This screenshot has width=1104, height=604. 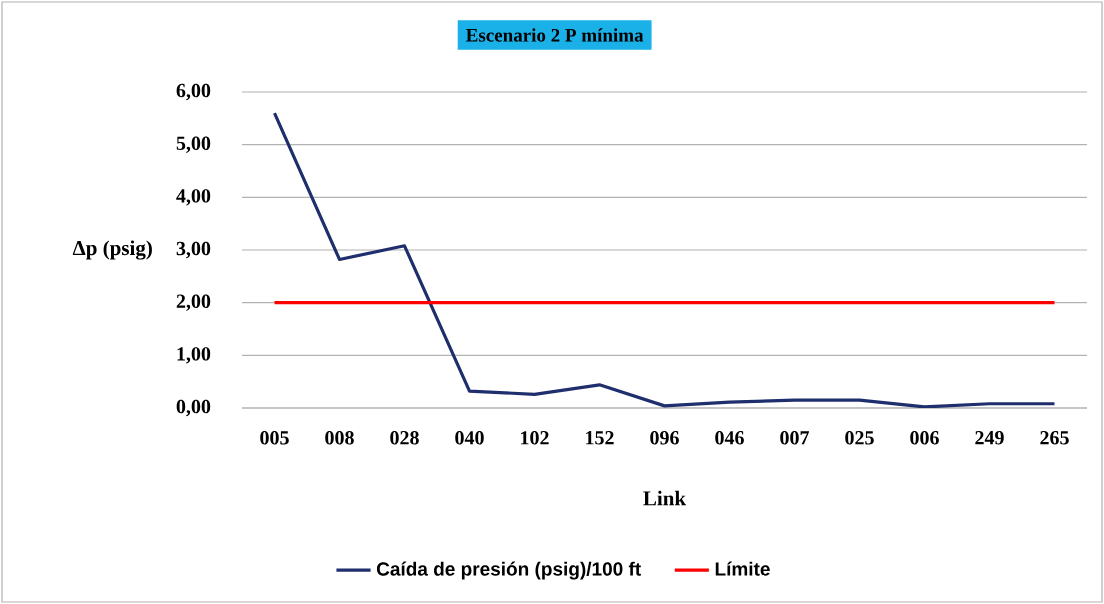 What do you see at coordinates (742, 568) in the screenshot?
I see `legend-label: Límite` at bounding box center [742, 568].